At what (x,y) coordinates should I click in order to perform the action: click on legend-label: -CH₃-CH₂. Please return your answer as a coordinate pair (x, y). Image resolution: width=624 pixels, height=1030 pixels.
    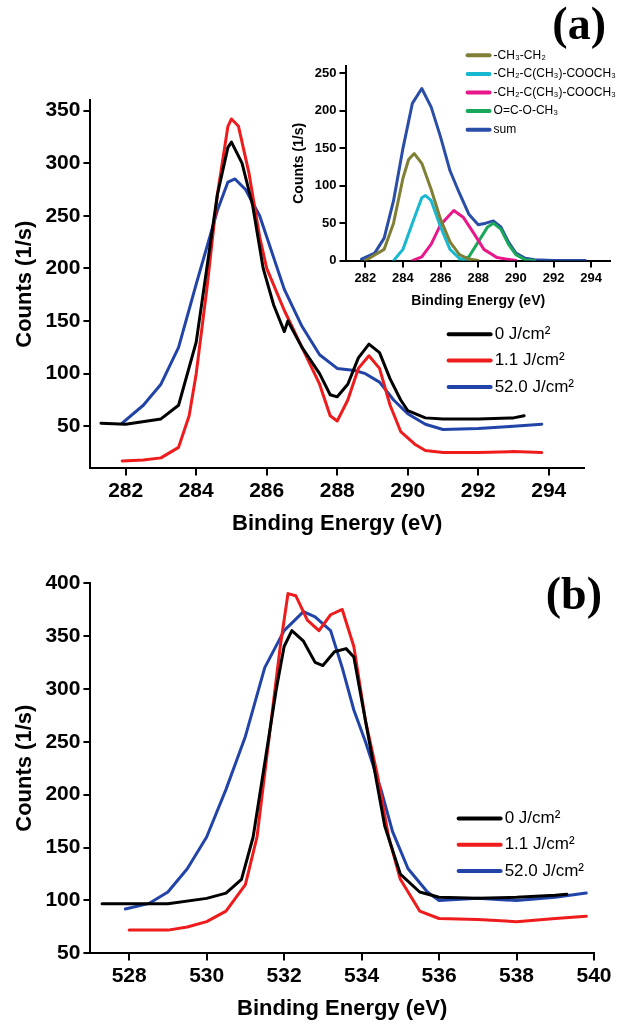
    Looking at the image, I should click on (520, 54).